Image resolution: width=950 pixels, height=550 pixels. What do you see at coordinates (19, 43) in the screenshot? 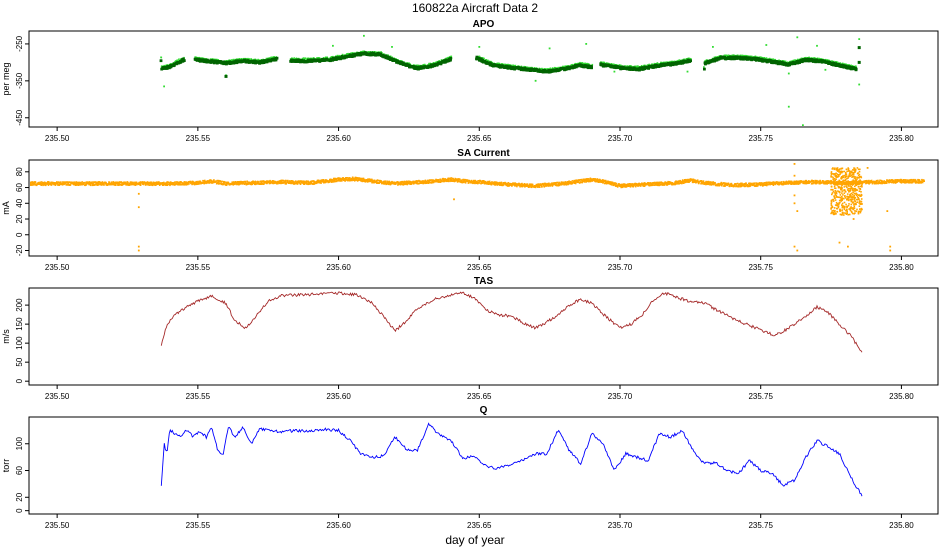
I see `y-tick-label: -250` at bounding box center [19, 43].